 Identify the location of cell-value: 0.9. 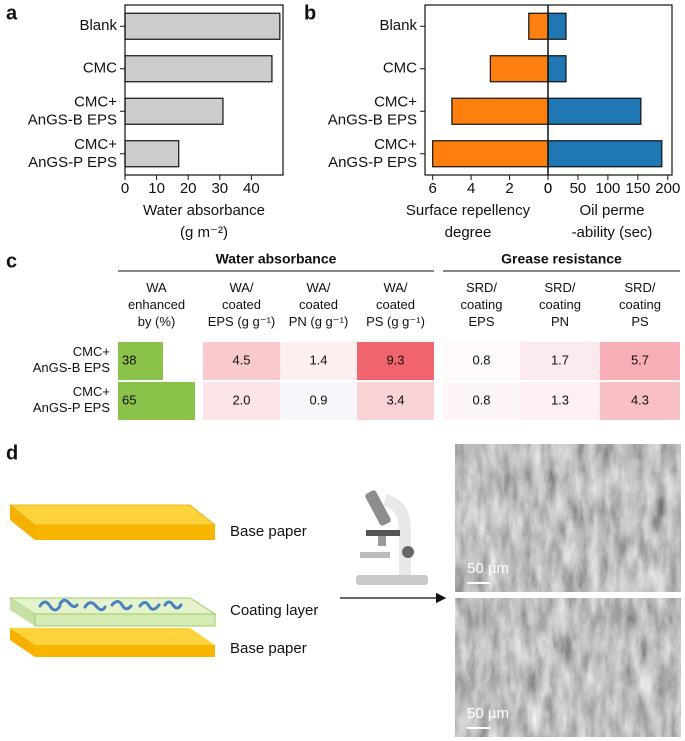
(318, 399).